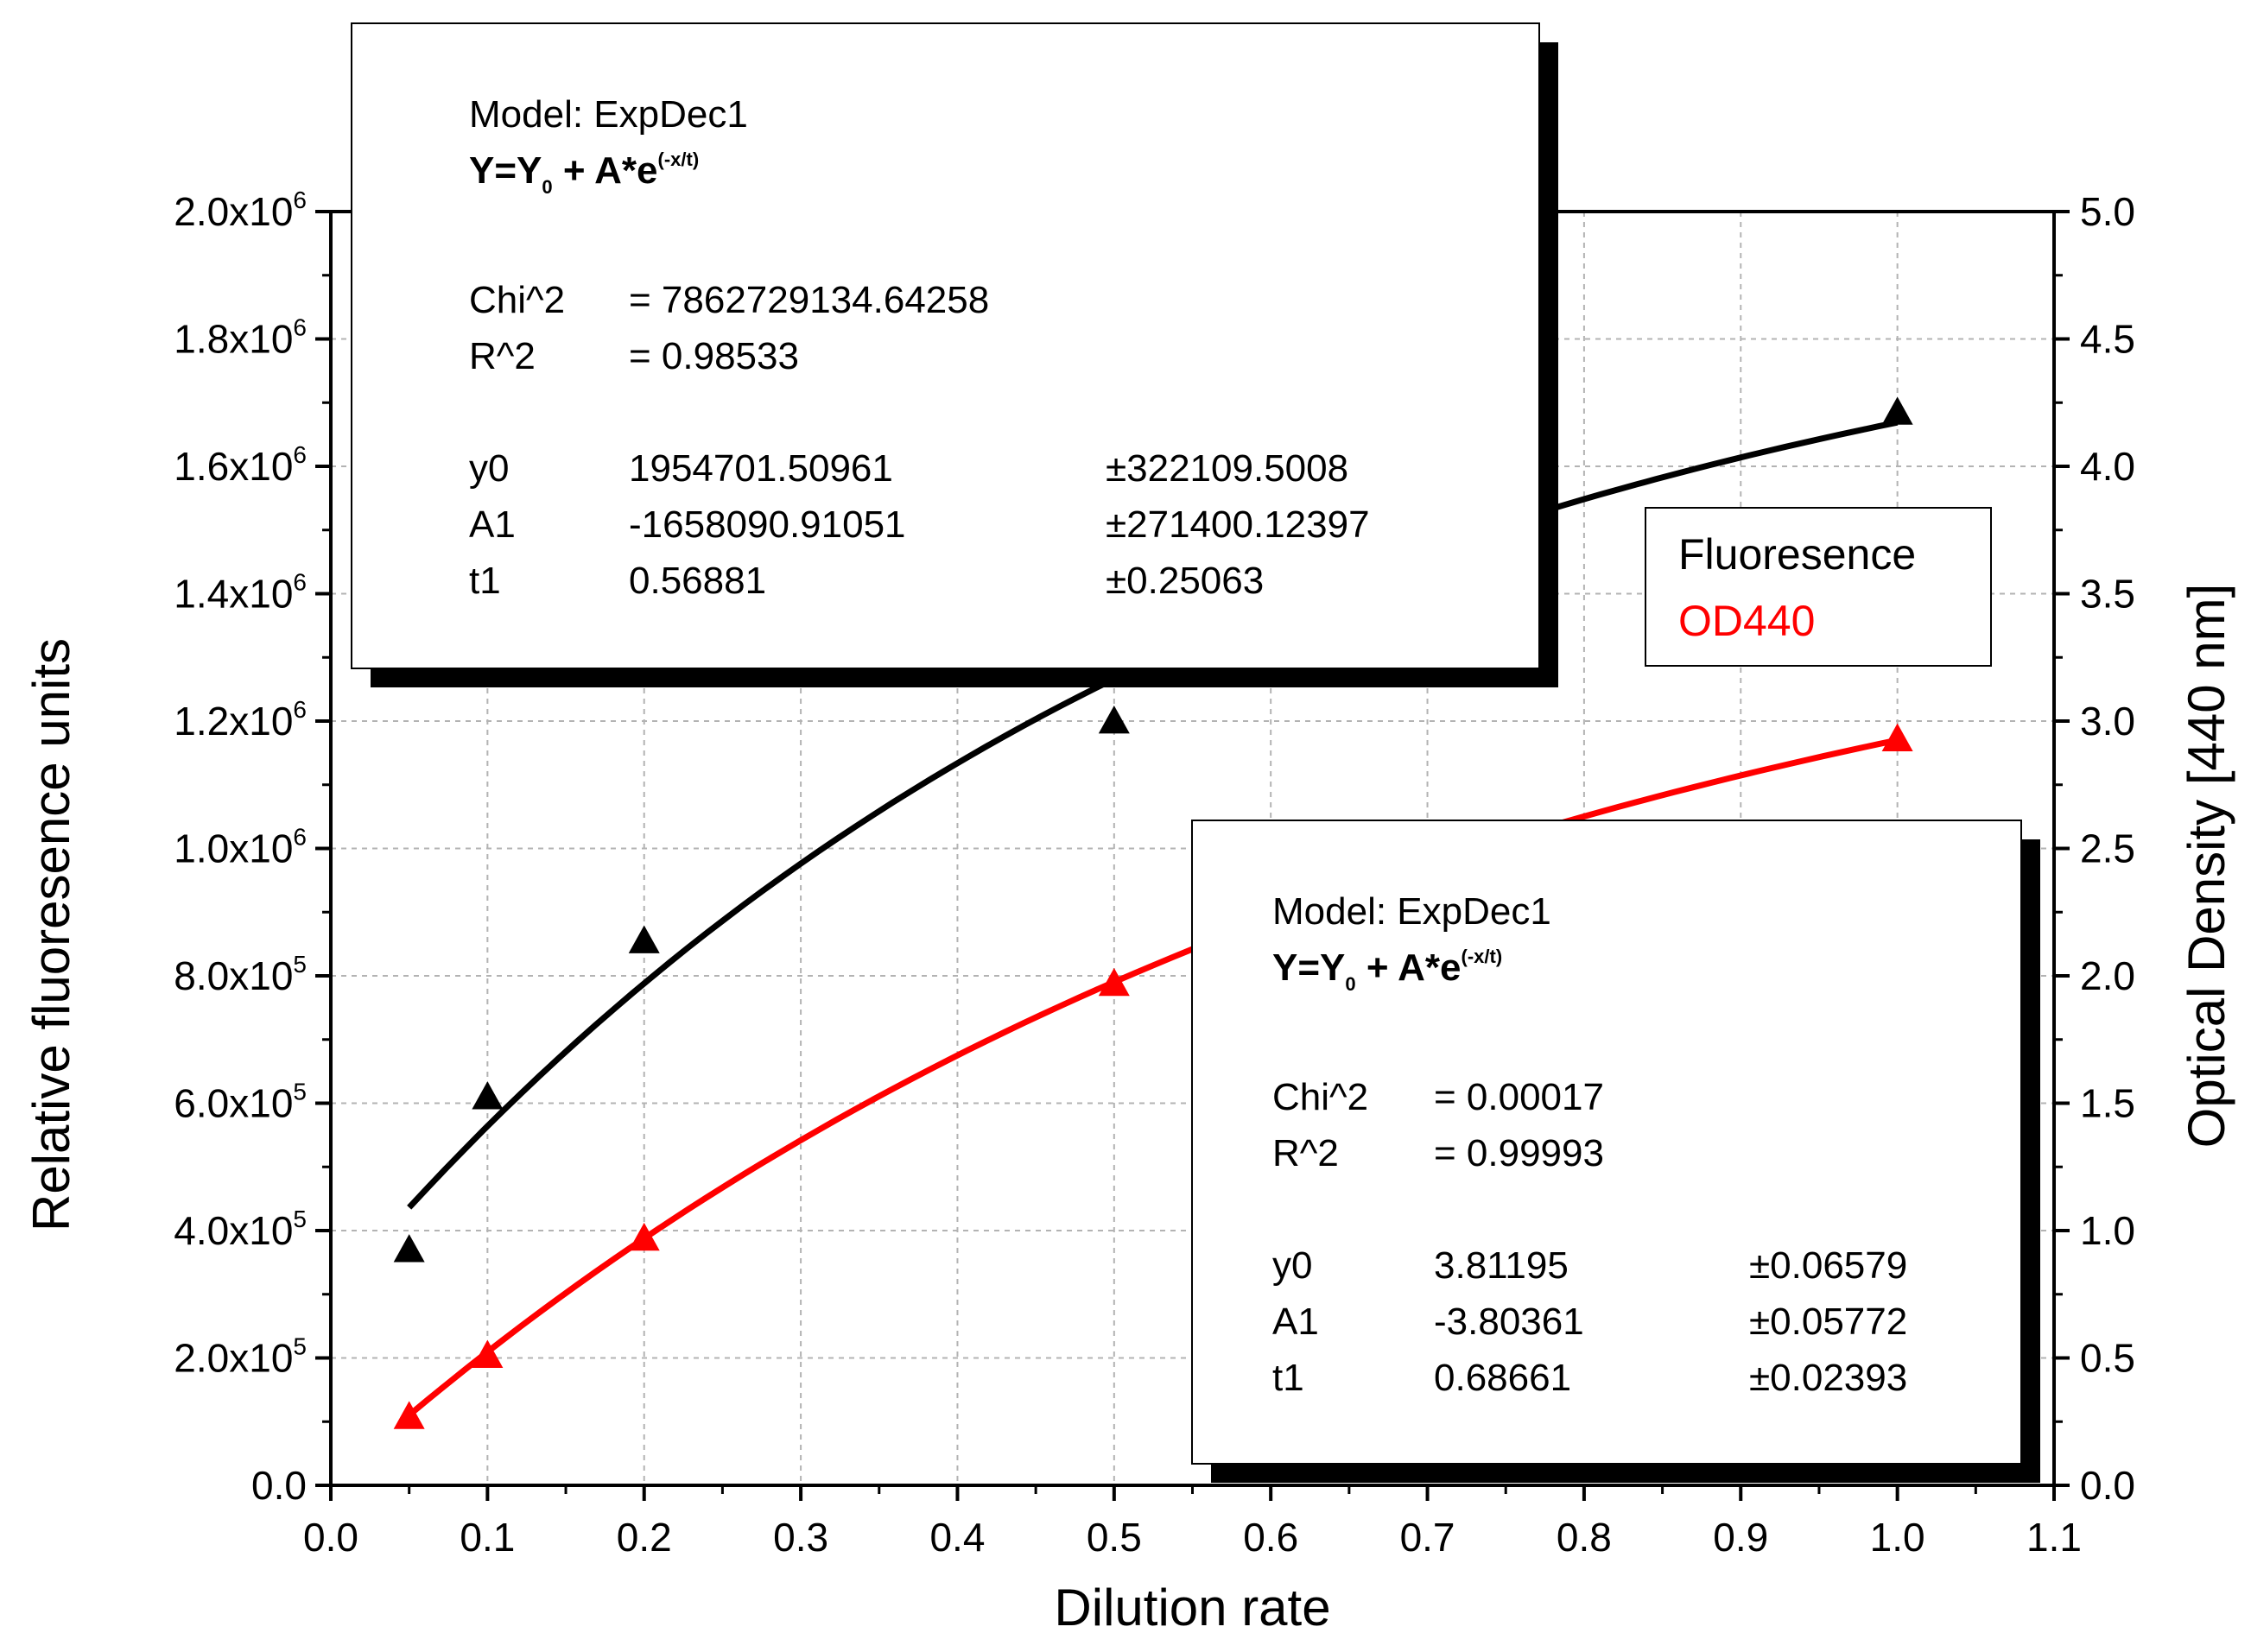 The height and width of the screenshot is (1652, 2251). I want to click on y-left-tick-label: 2.0x106, so click(240, 210).